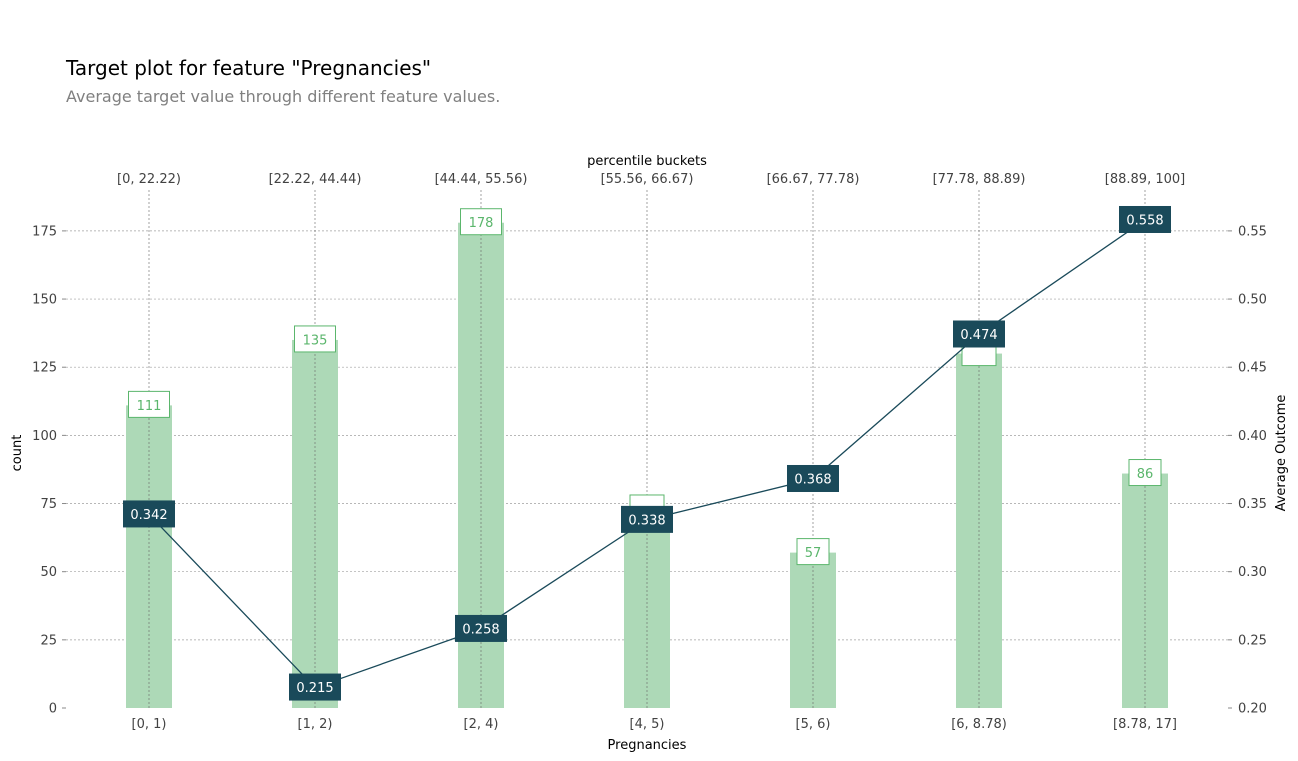 The width and height of the screenshot is (1298, 761). What do you see at coordinates (647, 724) in the screenshot?
I see `x-tick-label: [4, 5)` at bounding box center [647, 724].